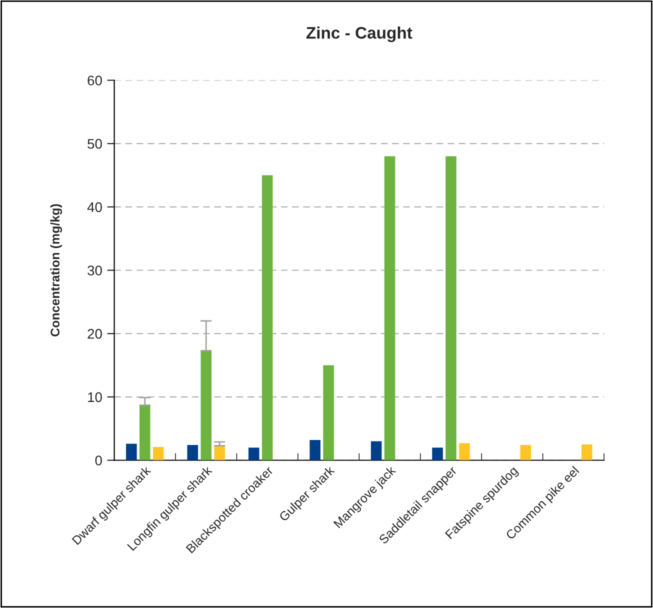 The image size is (653, 608). What do you see at coordinates (56, 270) in the screenshot?
I see `y-axis-title: Concentration (mg/kg)` at bounding box center [56, 270].